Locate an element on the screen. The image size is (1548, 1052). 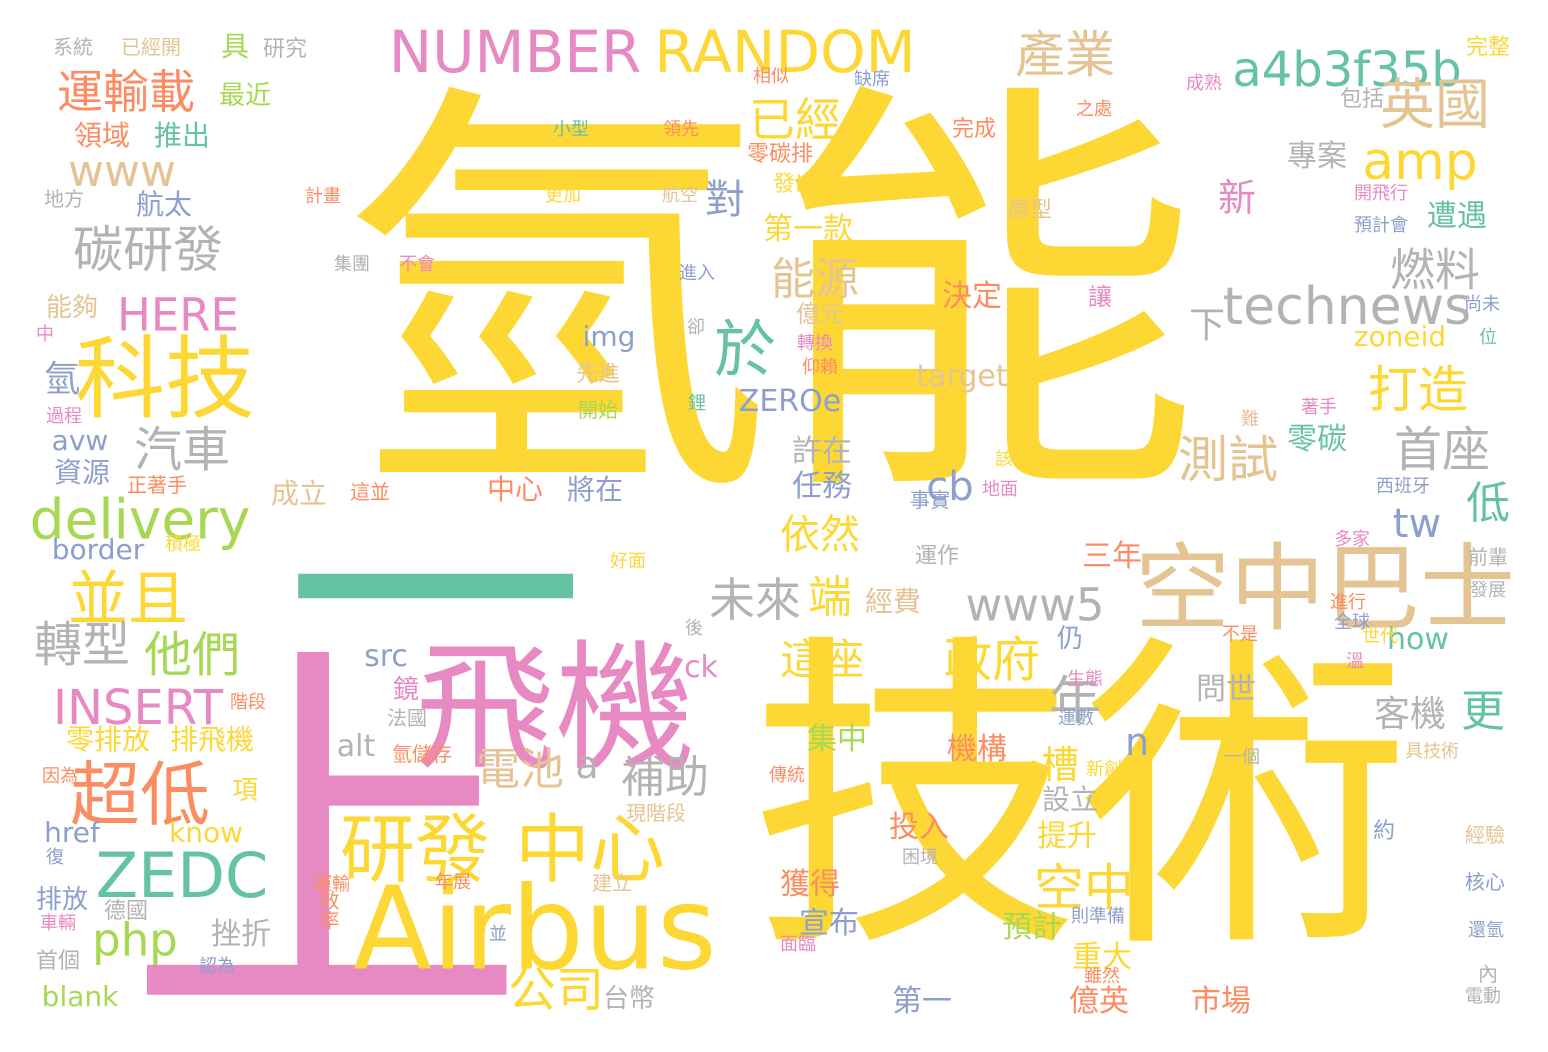
word-8: 科技 is located at coordinates (165, 379).